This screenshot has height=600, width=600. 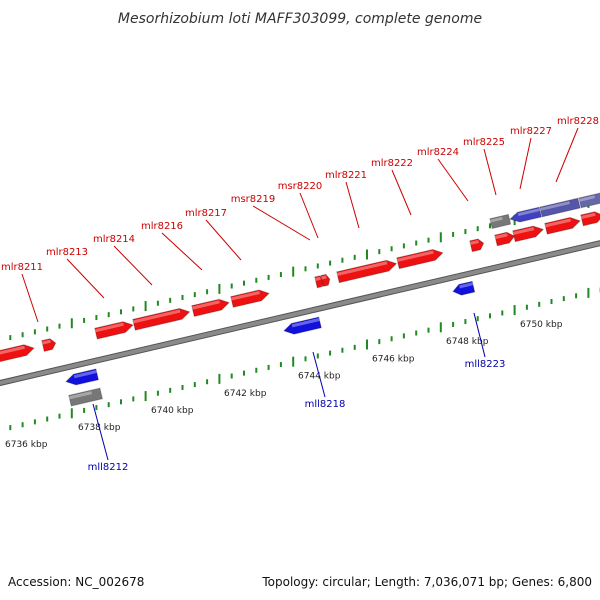 What do you see at coordinates (76, 582) in the screenshot?
I see `accession-text: Accession: NC_002678` at bounding box center [76, 582].